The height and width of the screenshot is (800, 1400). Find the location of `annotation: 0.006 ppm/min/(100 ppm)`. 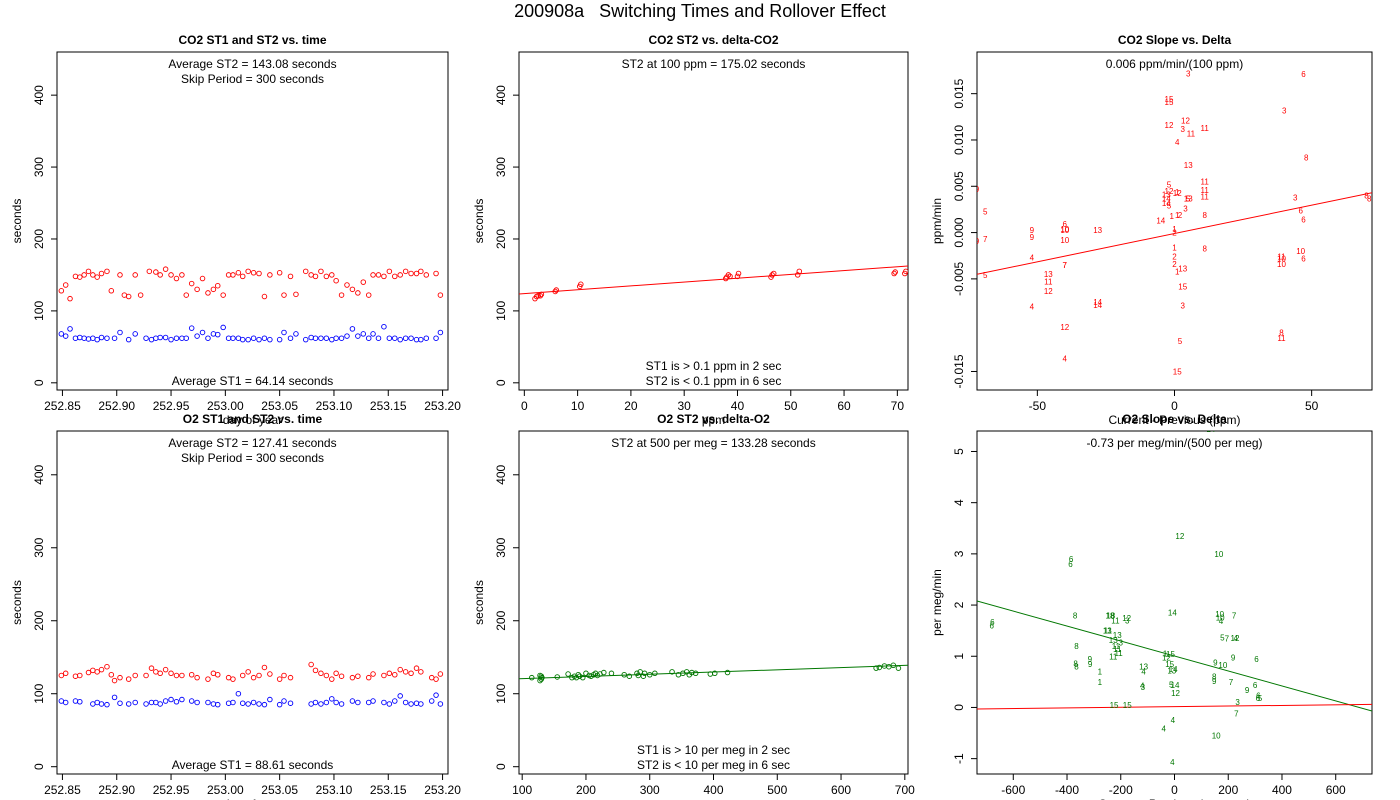

annotation: 0.006 ppm/min/(100 ppm) is located at coordinates (1174, 64).